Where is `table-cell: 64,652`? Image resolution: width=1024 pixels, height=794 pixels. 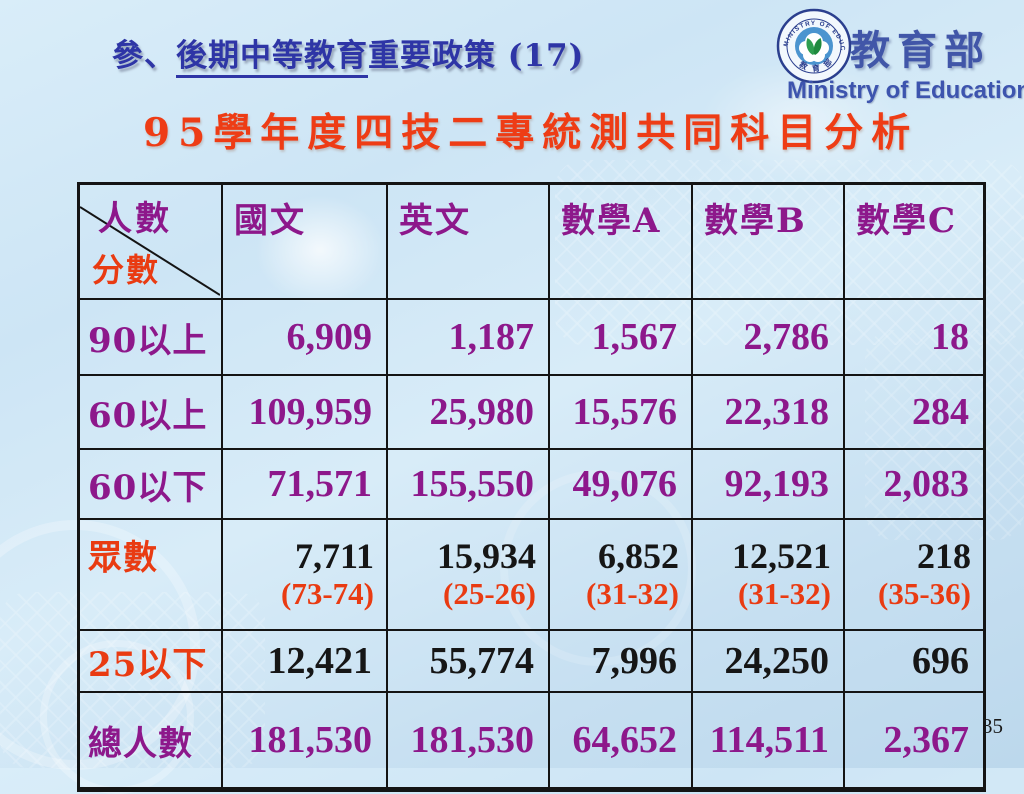
table-cell: 64,652 is located at coordinates (621, 741).